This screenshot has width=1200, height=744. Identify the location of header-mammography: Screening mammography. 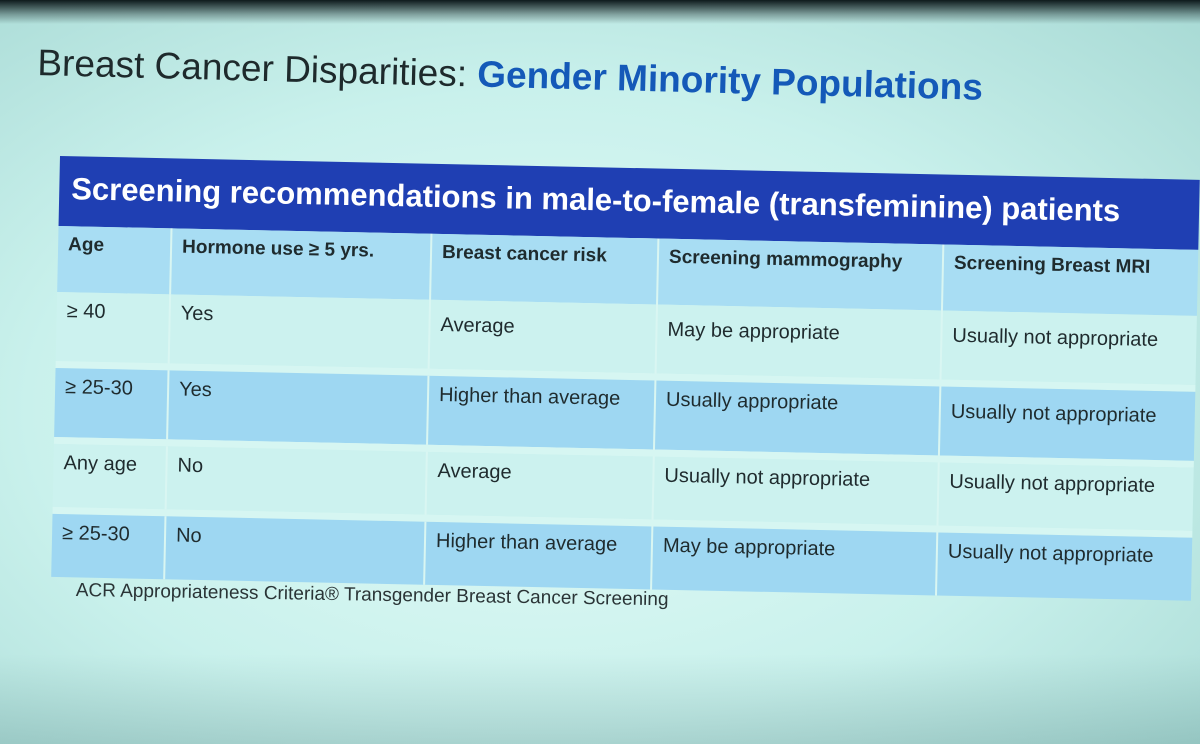
(800, 274).